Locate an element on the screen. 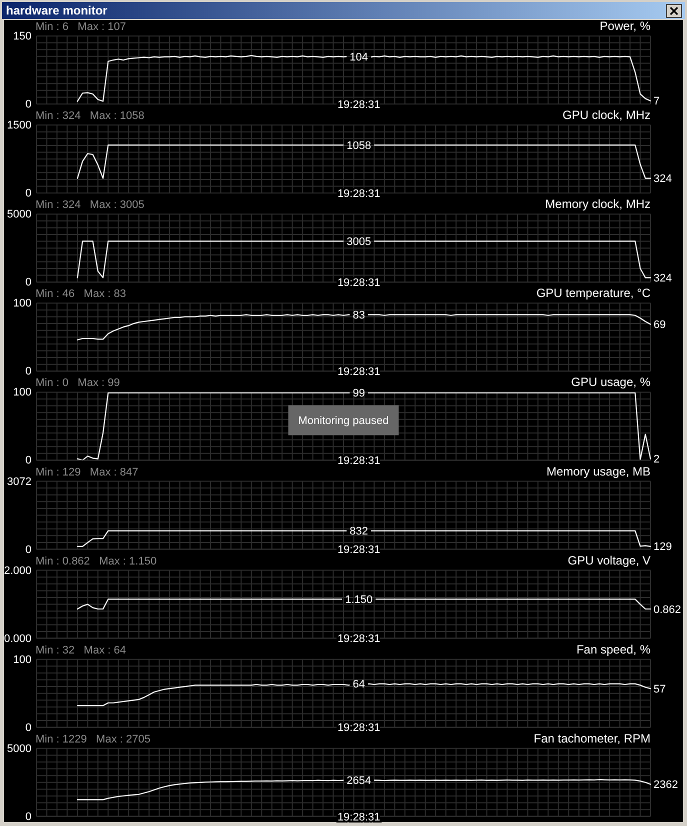 This screenshot has width=687, height=826. data-label: 7 is located at coordinates (657, 102).